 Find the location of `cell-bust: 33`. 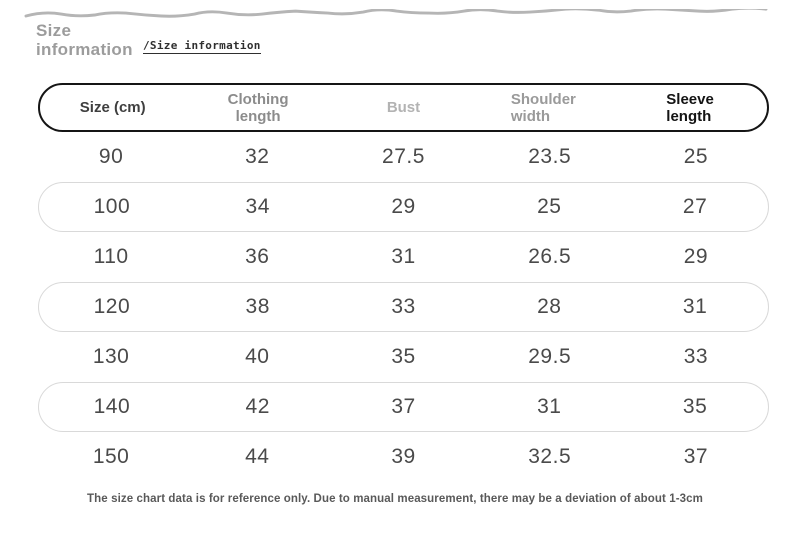

cell-bust: 33 is located at coordinates (403, 306).